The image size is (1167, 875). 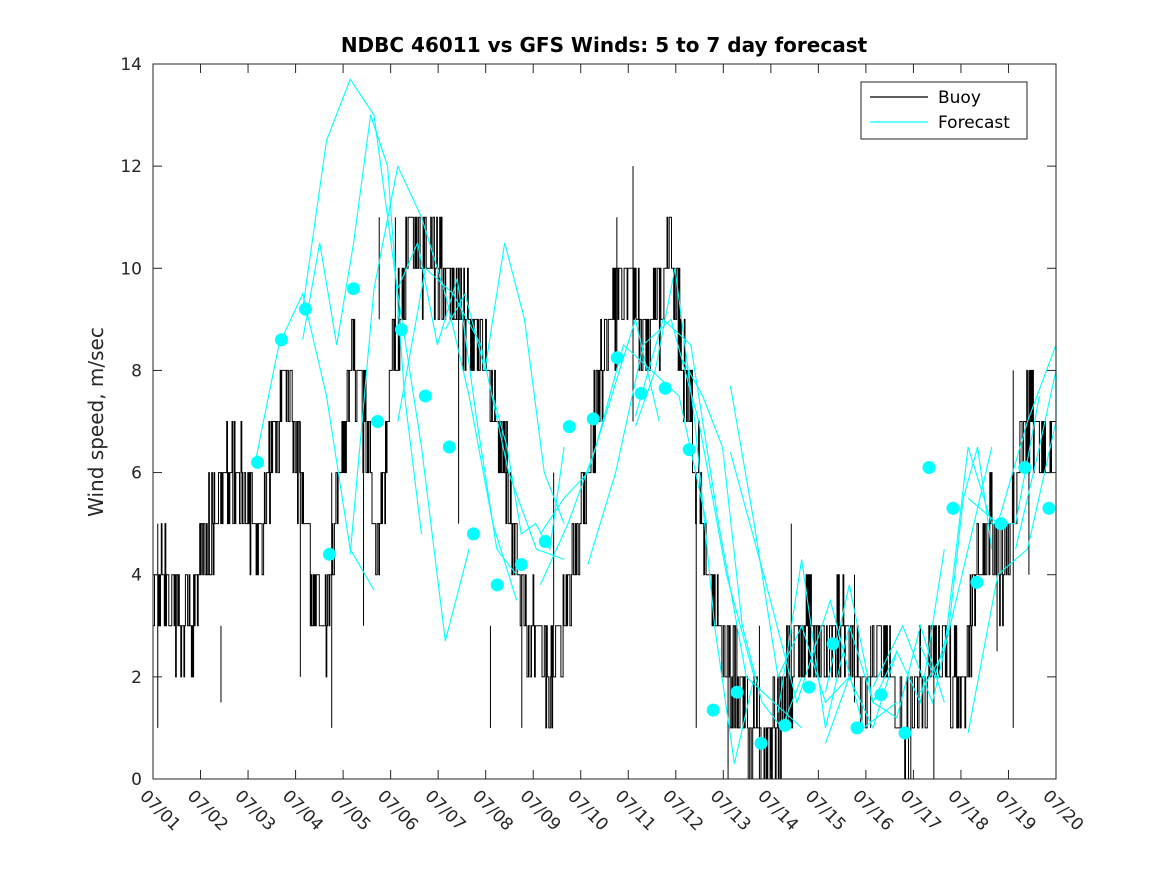 I want to click on y-tick-label-6: 12, so click(x=131, y=167).